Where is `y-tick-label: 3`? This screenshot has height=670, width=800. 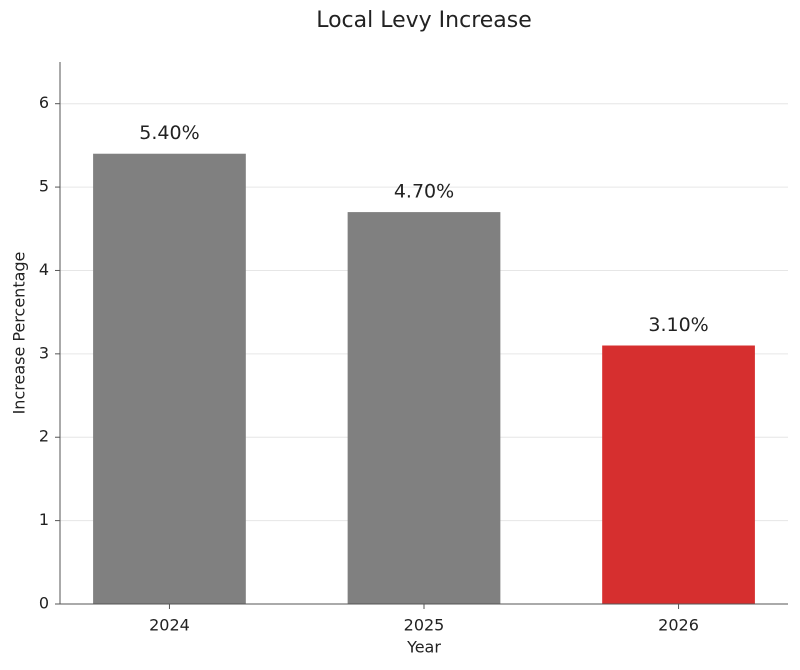 y-tick-label: 3 is located at coordinates (44, 352).